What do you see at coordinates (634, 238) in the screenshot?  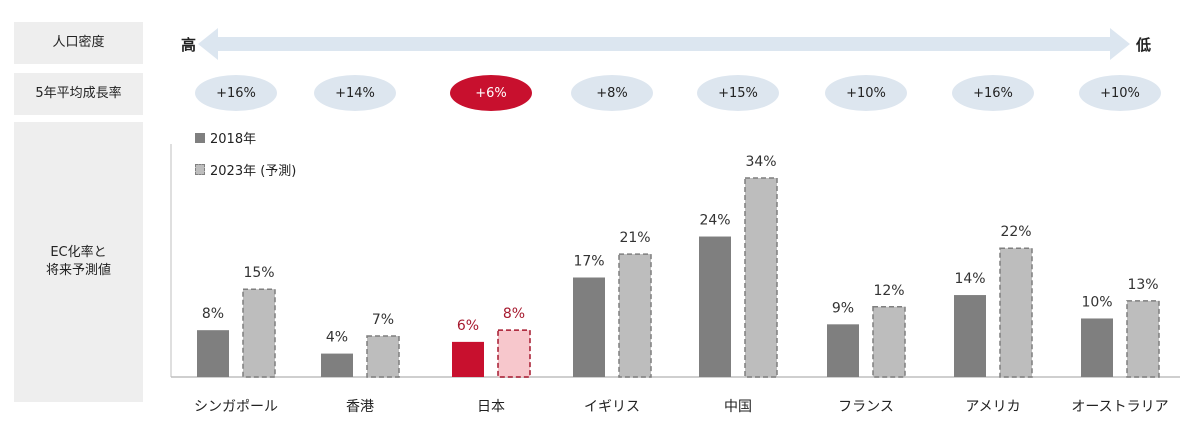 I see `data-label-2023: 21%` at bounding box center [634, 238].